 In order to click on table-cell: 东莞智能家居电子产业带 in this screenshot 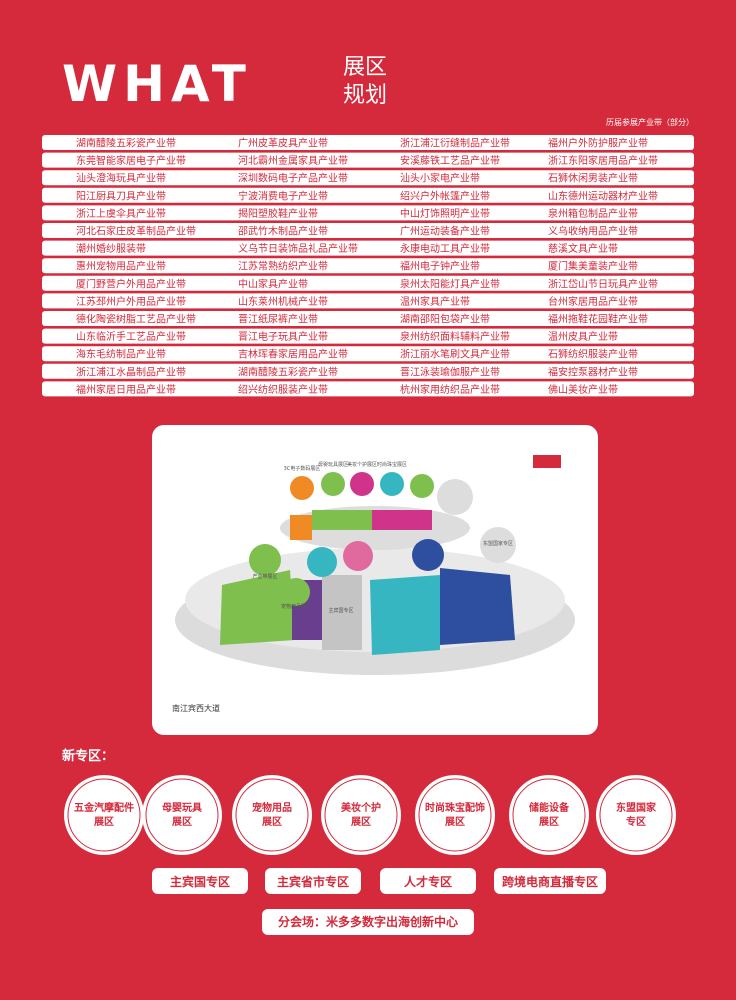, I will do `click(131, 160)`.